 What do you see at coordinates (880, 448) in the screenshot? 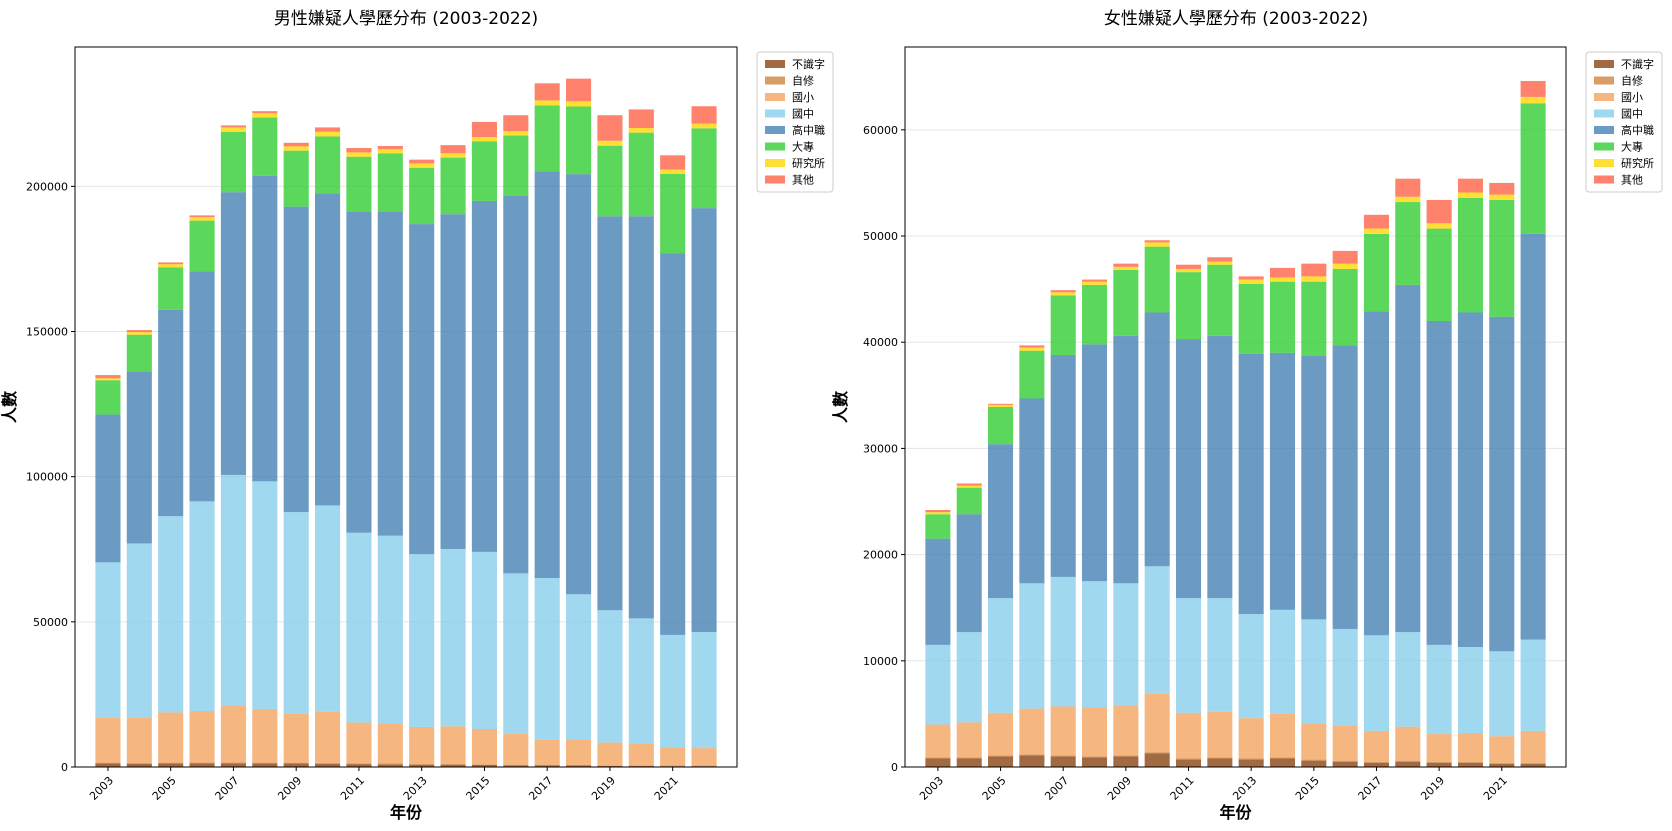
I see `female-ytick-label: 30000` at bounding box center [880, 448].